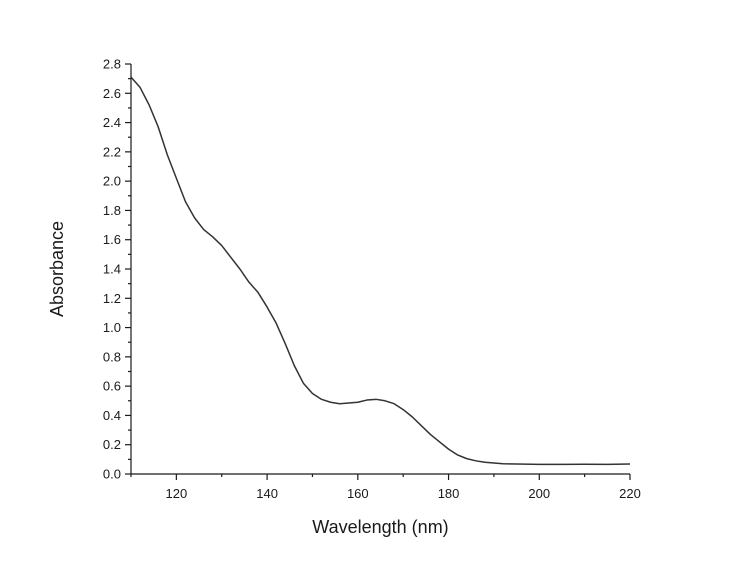 The height and width of the screenshot is (570, 732). I want to click on y-tick-label: 0.2, so click(112, 444).